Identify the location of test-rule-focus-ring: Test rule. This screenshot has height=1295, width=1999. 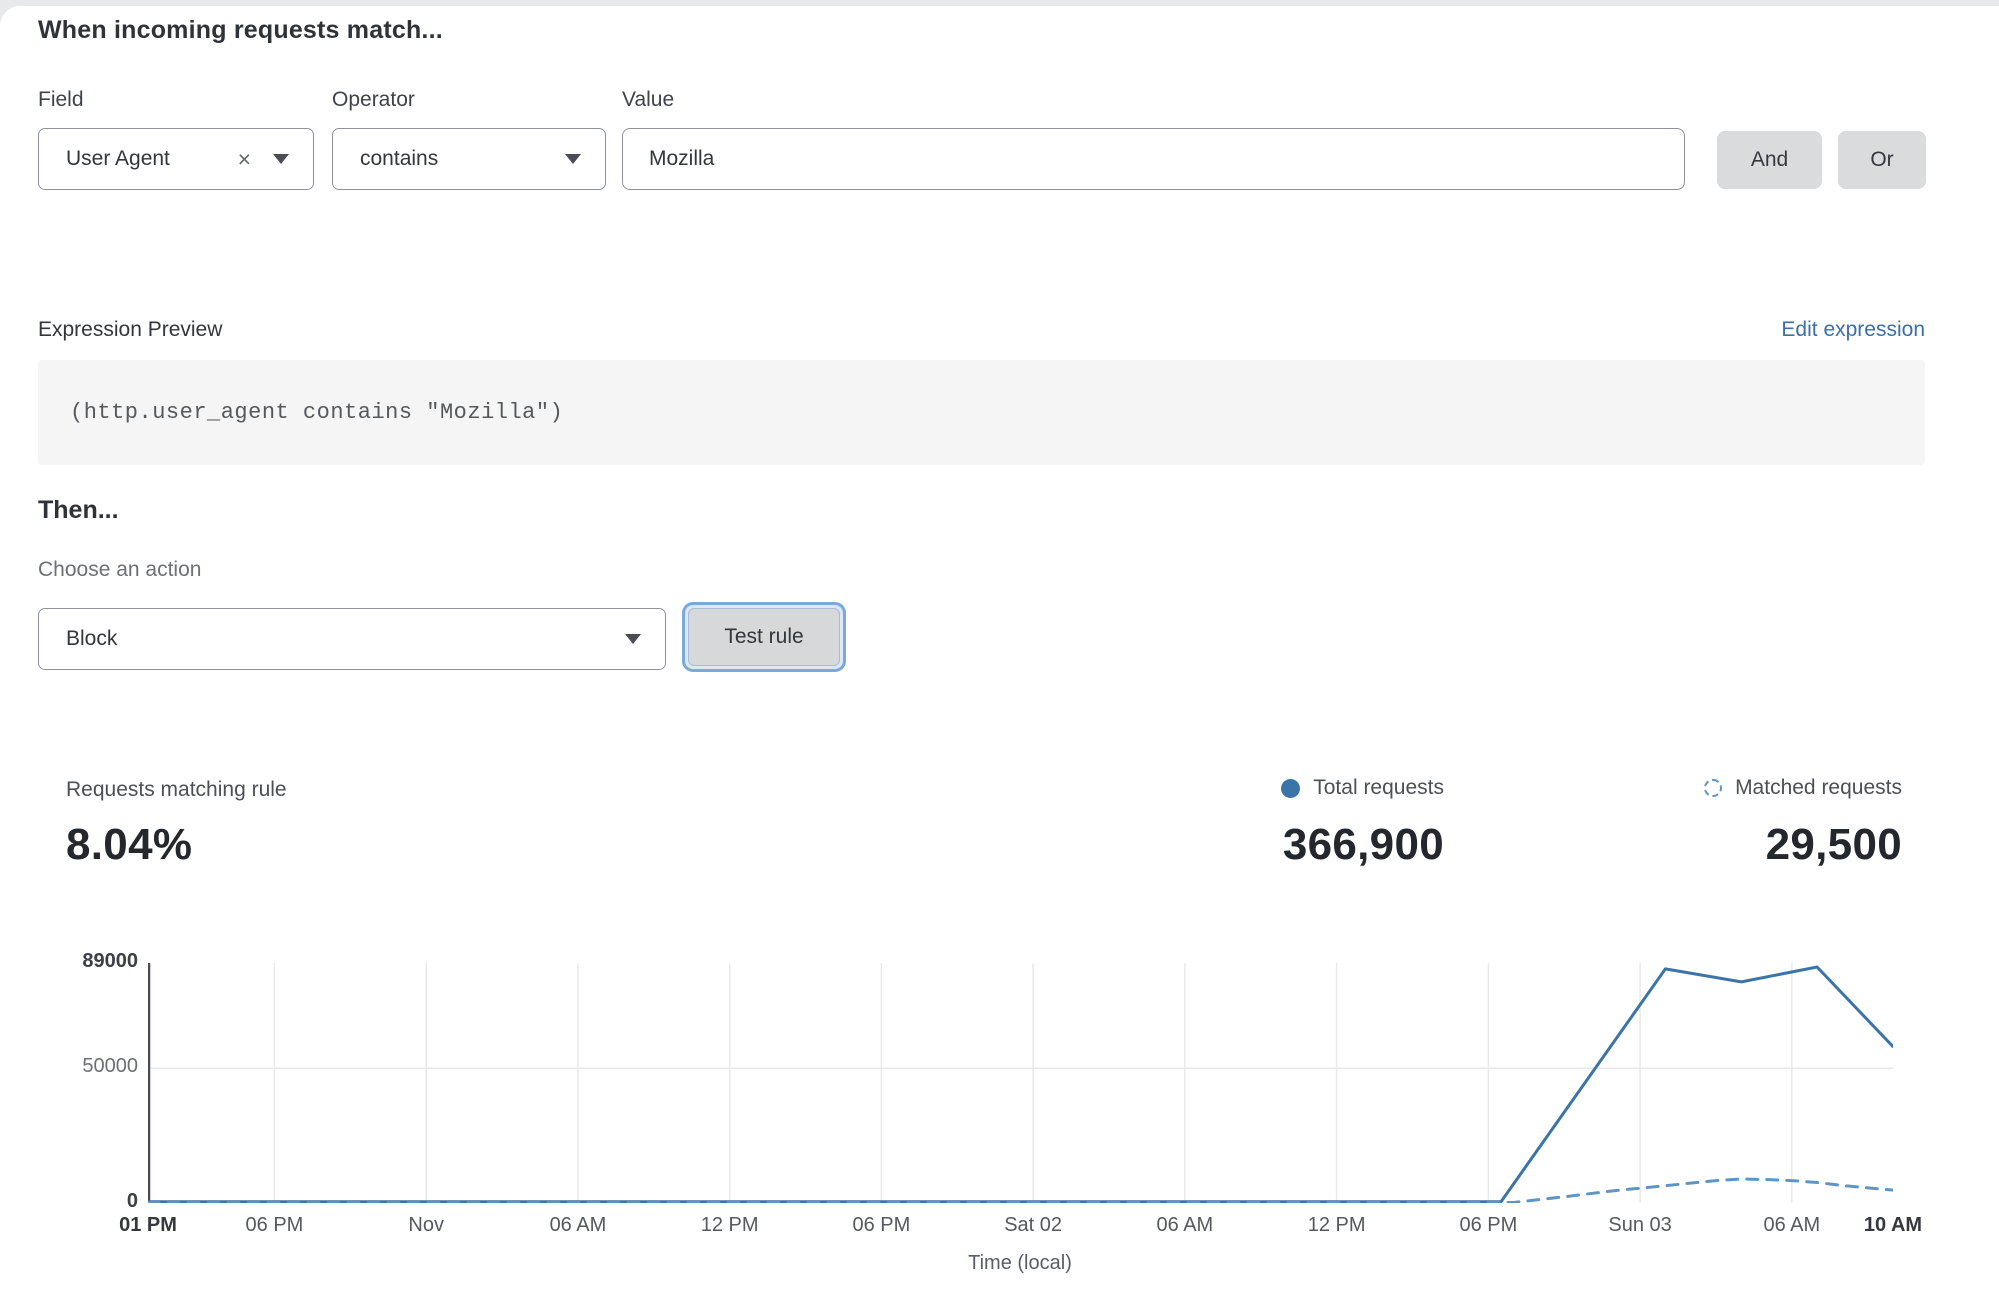
(764, 637).